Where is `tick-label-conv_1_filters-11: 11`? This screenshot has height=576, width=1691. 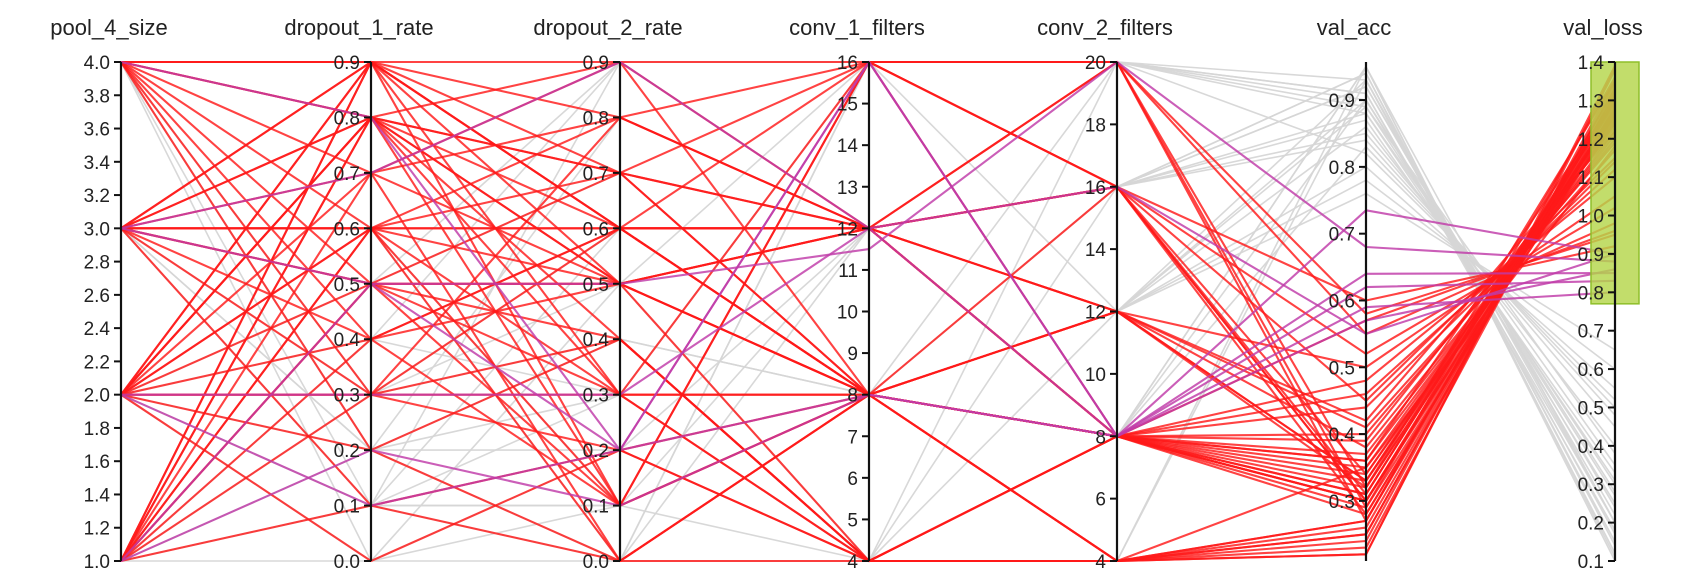
tick-label-conv_1_filters-11: 11 is located at coordinates (848, 271).